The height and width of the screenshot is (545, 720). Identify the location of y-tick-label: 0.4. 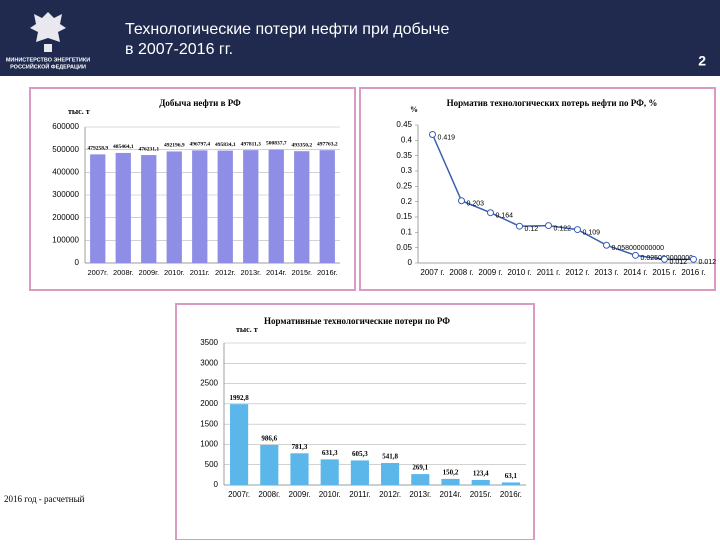
(407, 139).